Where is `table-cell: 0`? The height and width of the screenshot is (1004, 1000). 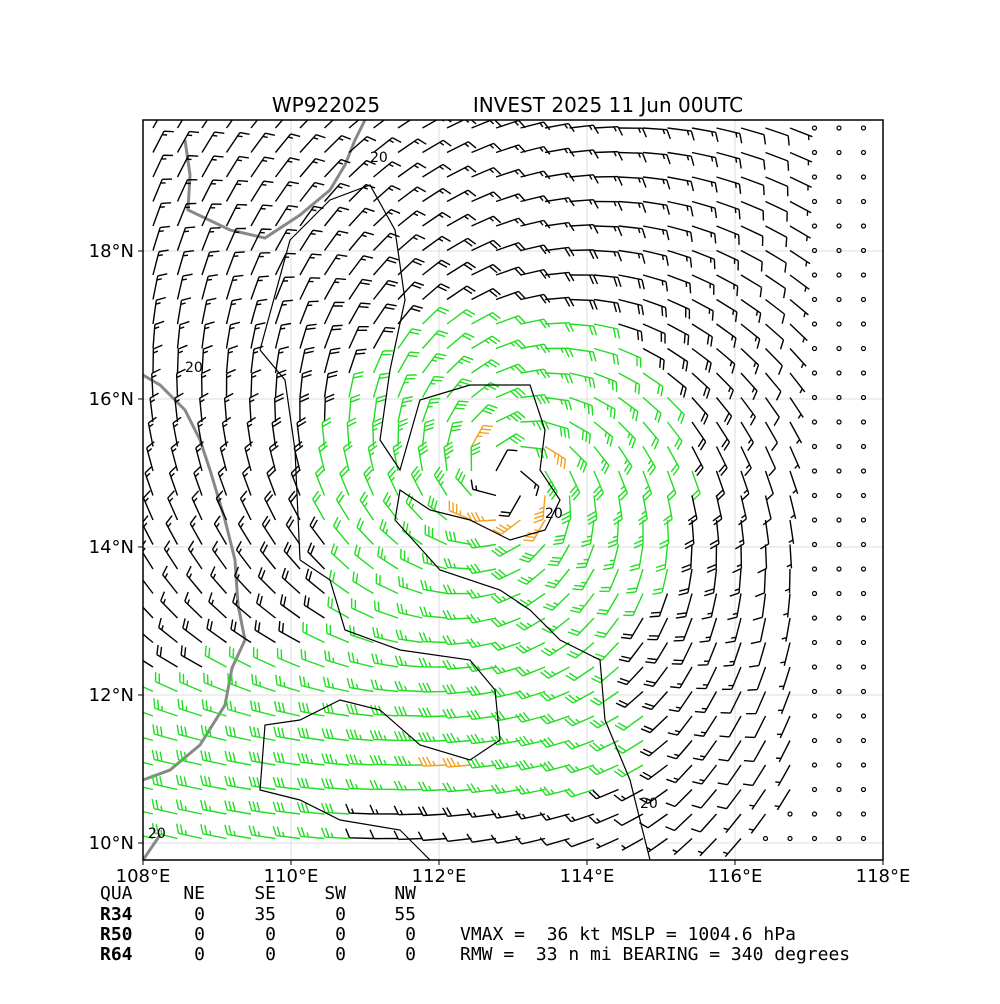
table-cell: 0 is located at coordinates (340, 954).